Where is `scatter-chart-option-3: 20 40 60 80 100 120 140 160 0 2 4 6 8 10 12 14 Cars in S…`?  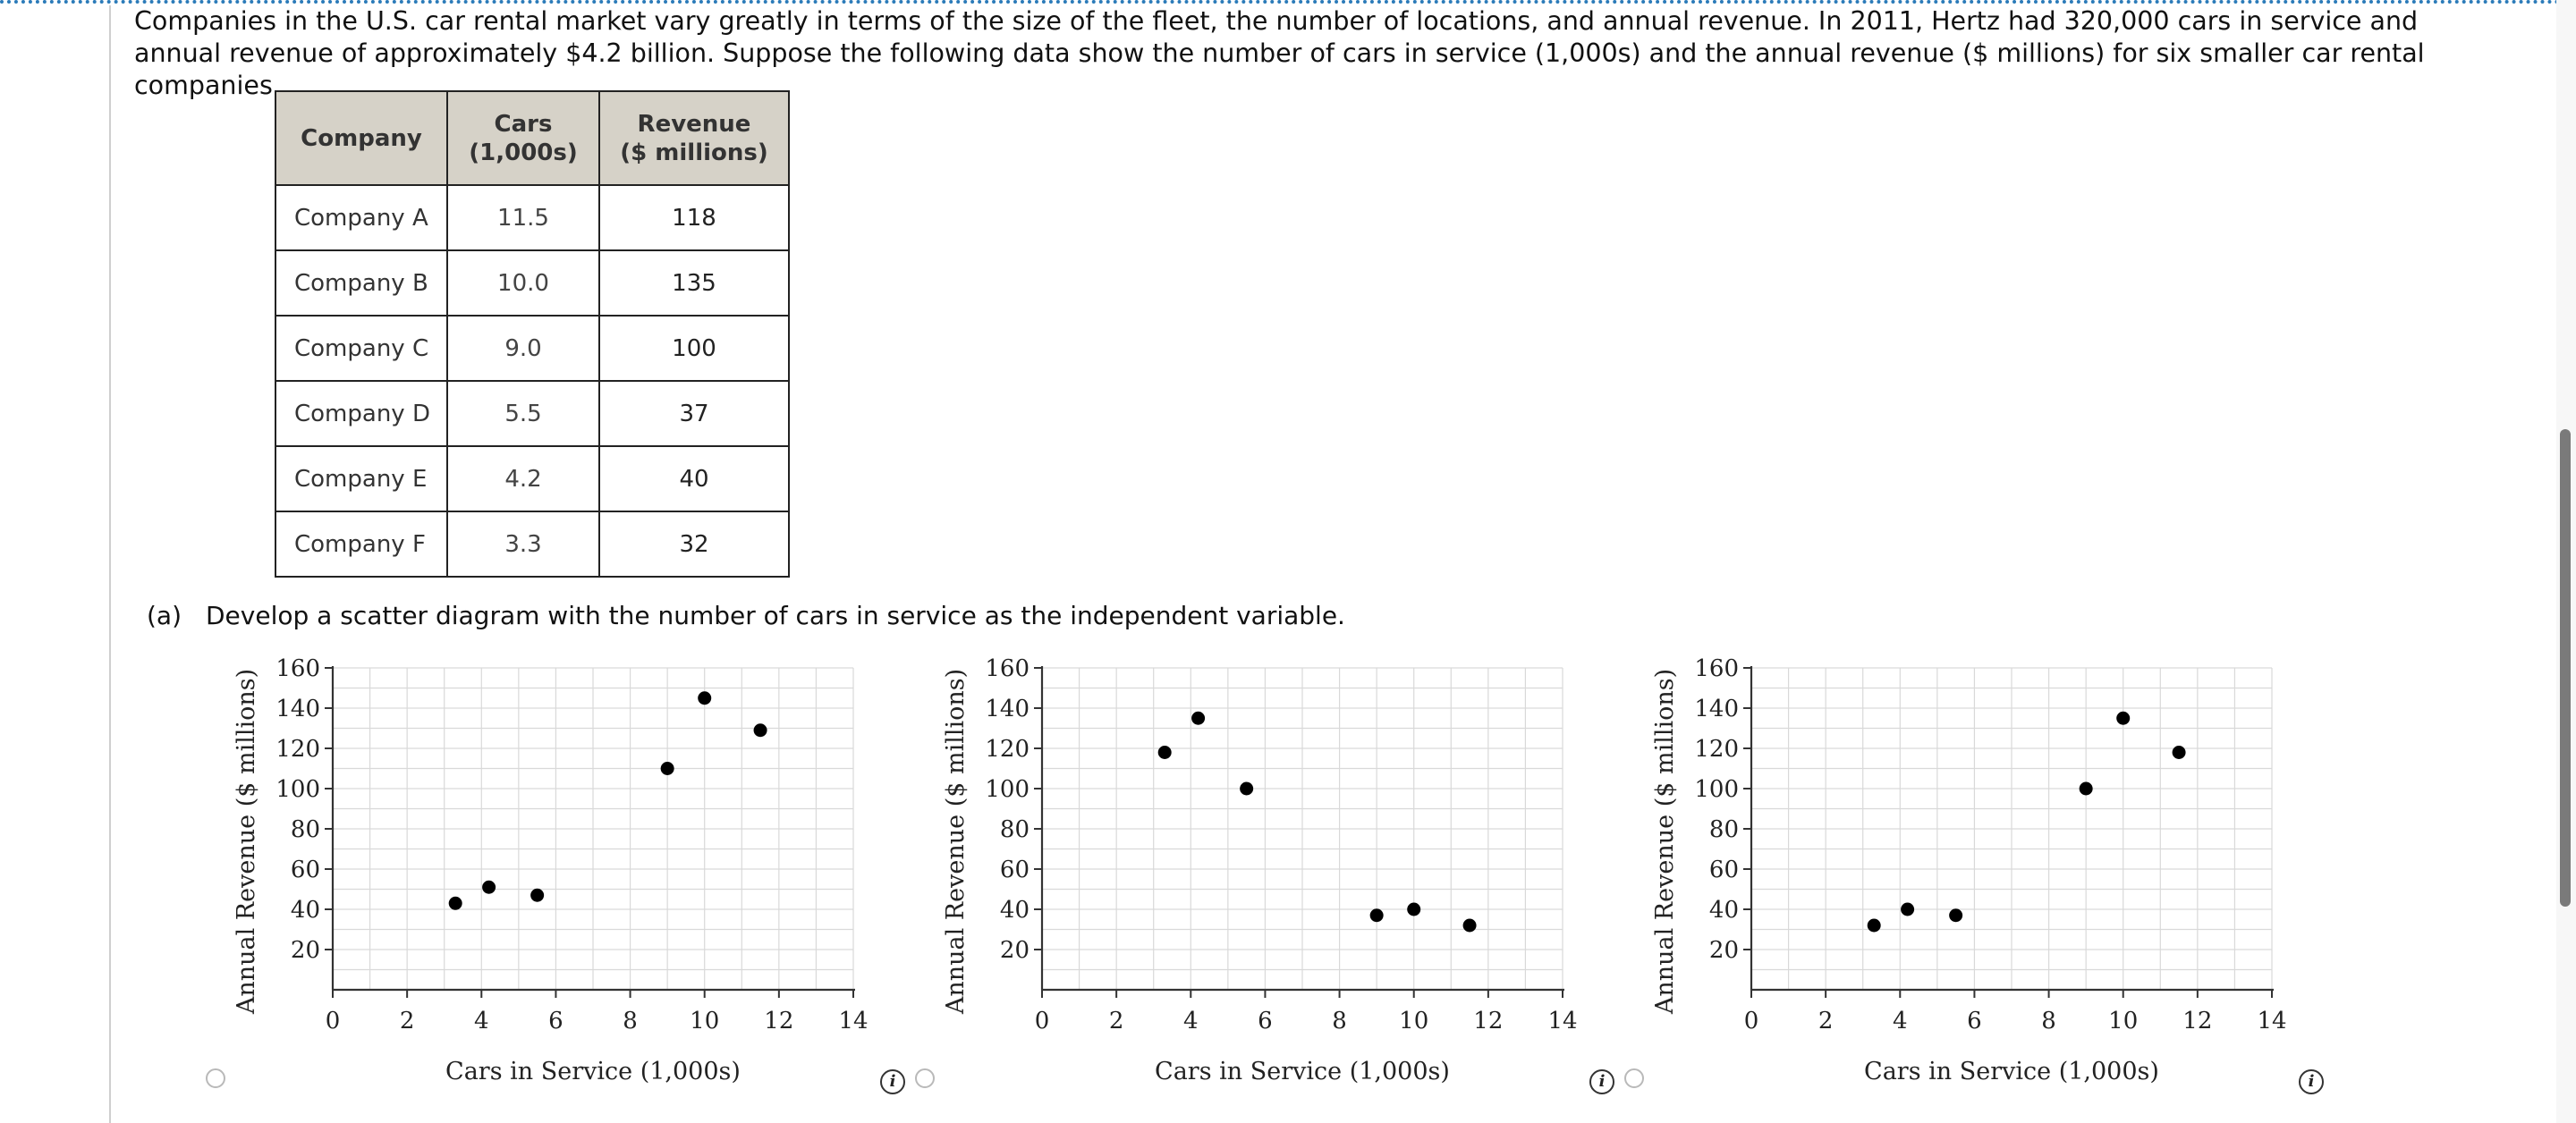
scatter-chart-option-3: 20 40 60 80 100 120 140 160 0 2 4 6 8 10 12 14 Cars in S… is located at coordinates (1969, 870).